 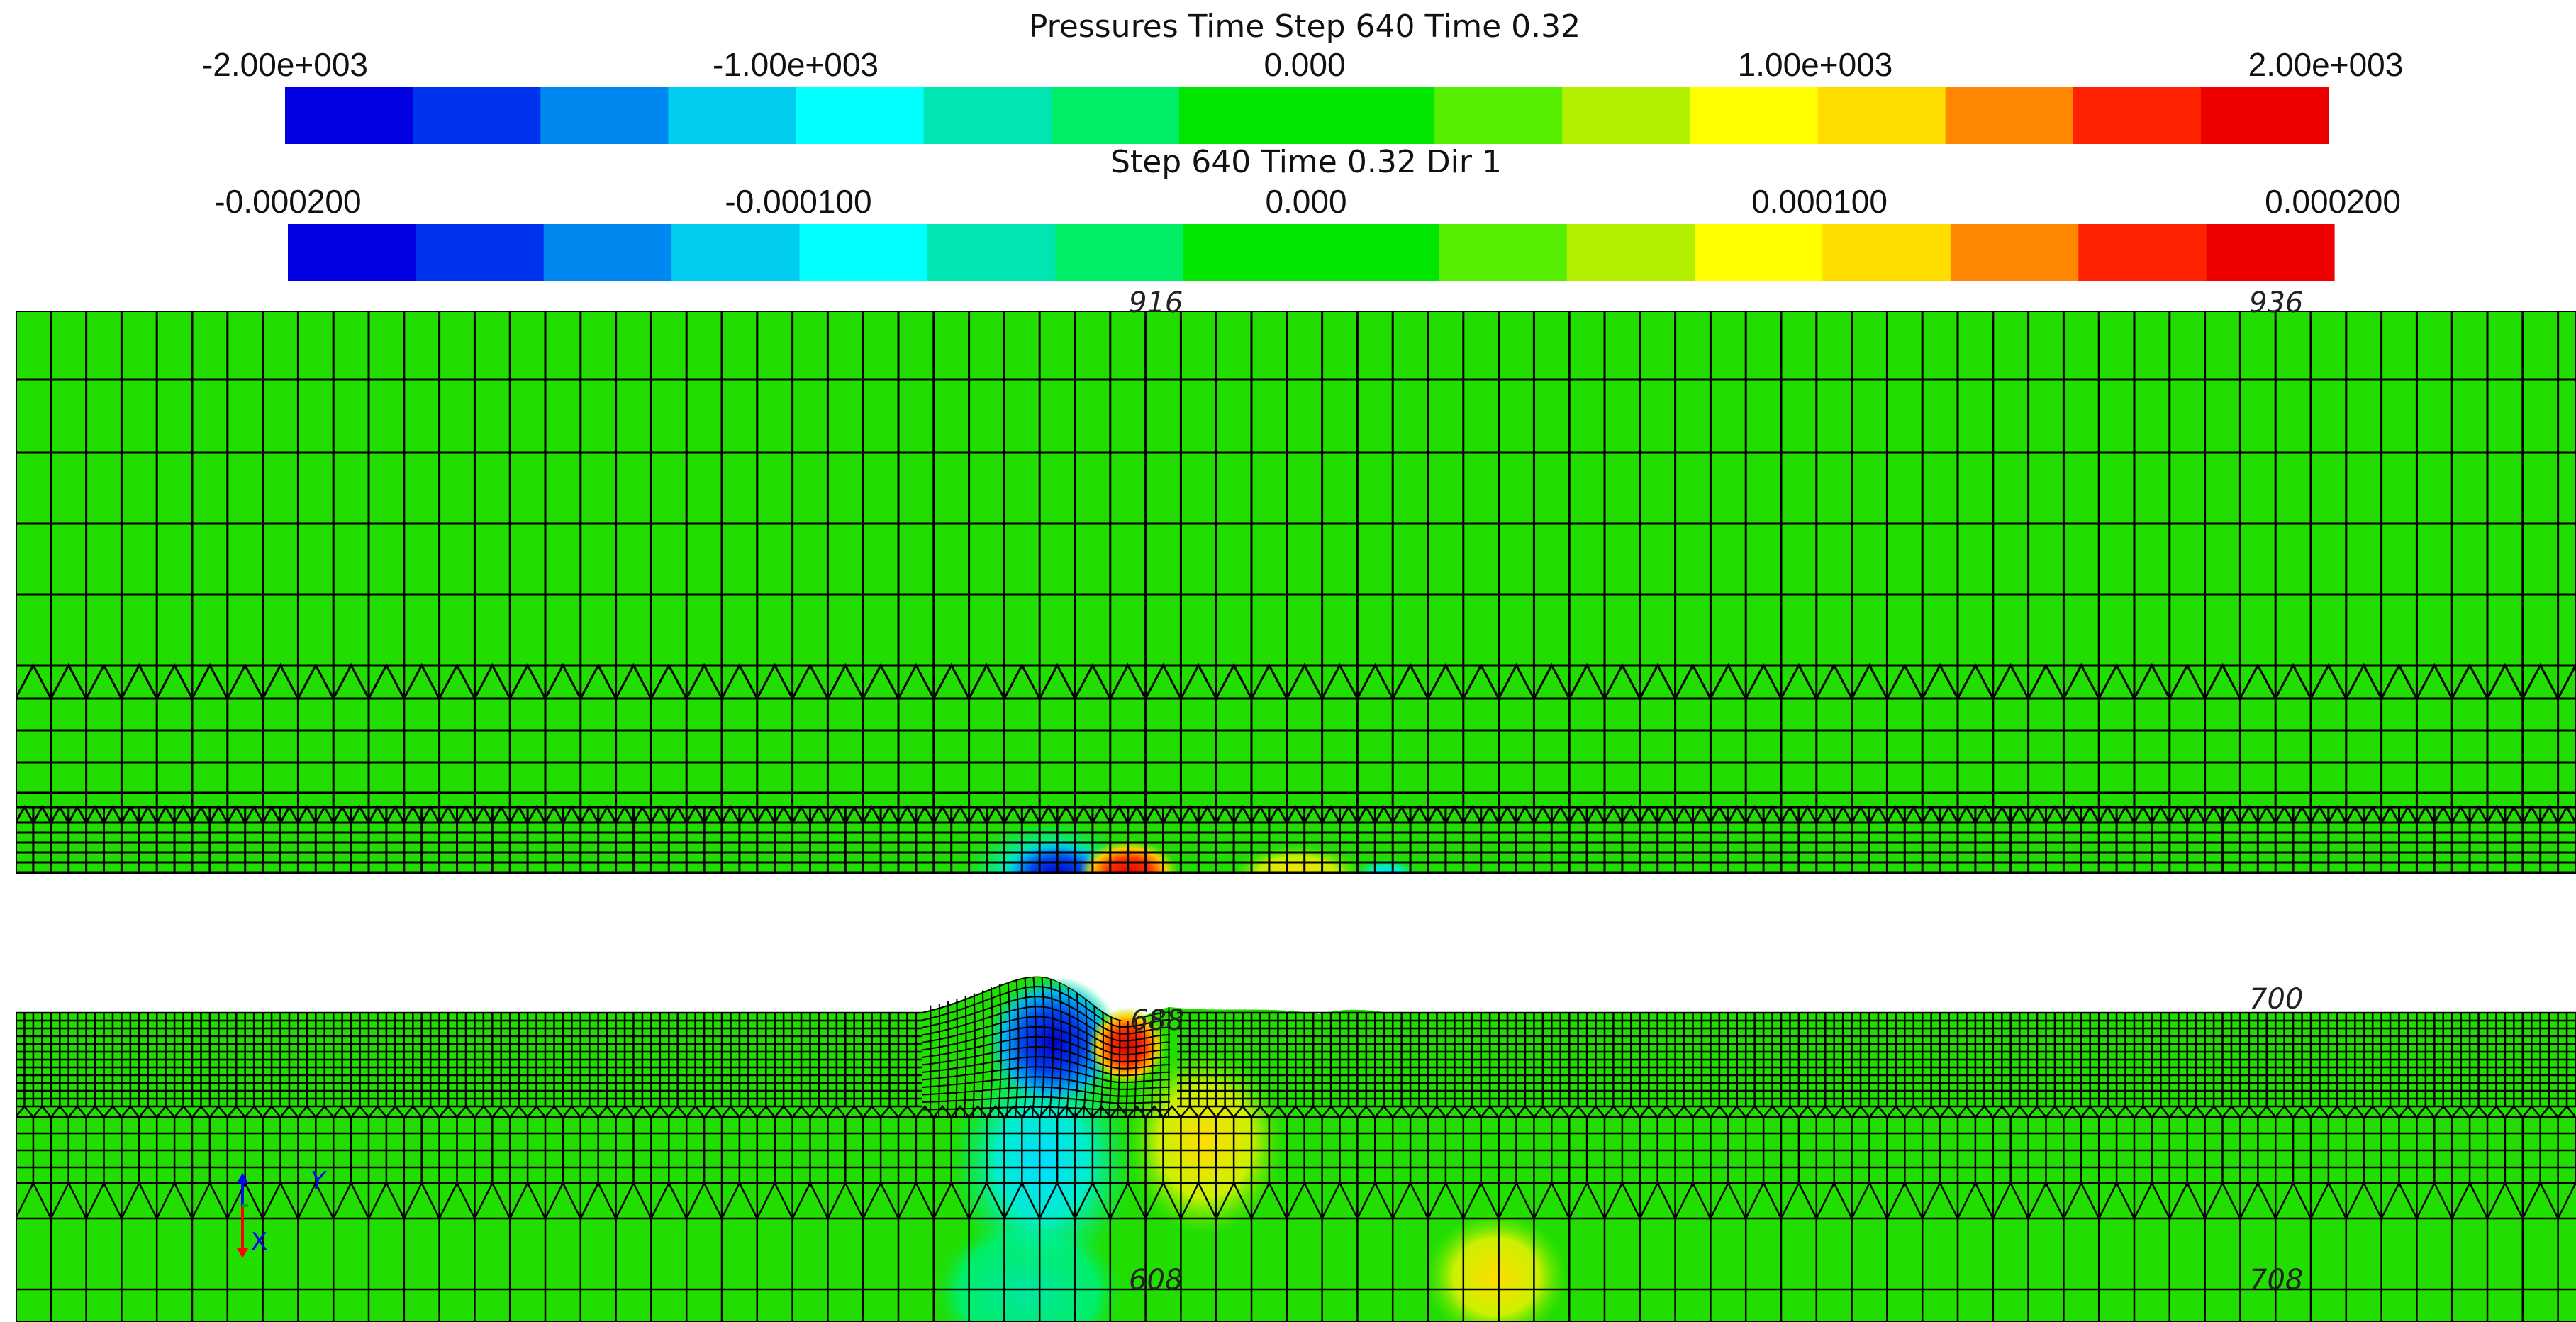 What do you see at coordinates (1156, 303) in the screenshot?
I see `node-label: 916` at bounding box center [1156, 303].